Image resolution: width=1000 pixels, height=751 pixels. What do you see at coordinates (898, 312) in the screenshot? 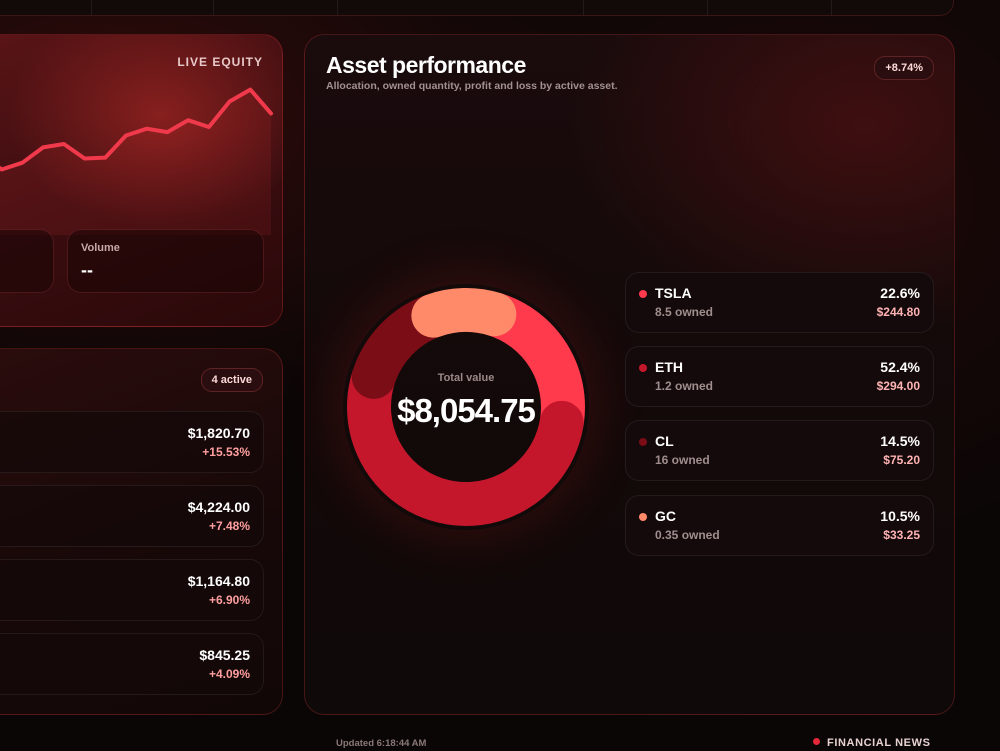
I see `asset-value: $244.80` at bounding box center [898, 312].